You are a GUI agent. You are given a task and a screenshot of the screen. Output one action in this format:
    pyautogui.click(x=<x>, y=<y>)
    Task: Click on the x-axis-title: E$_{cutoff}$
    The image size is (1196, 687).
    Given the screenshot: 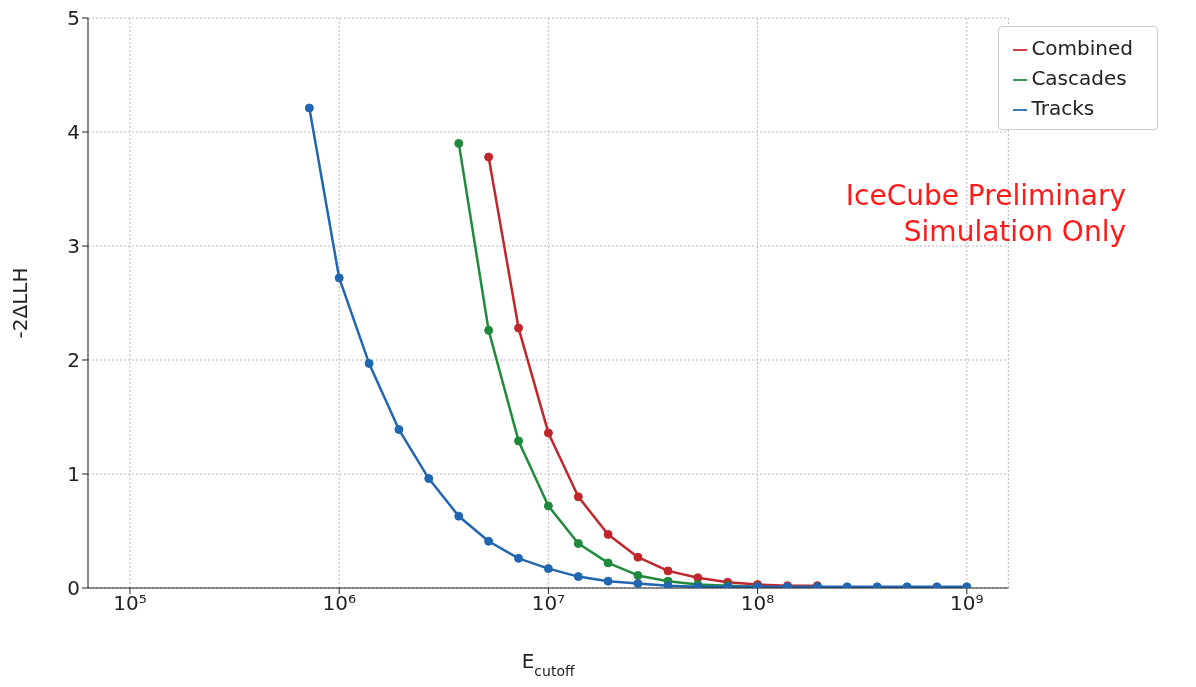 What is the action you would take?
    pyautogui.click(x=548, y=664)
    